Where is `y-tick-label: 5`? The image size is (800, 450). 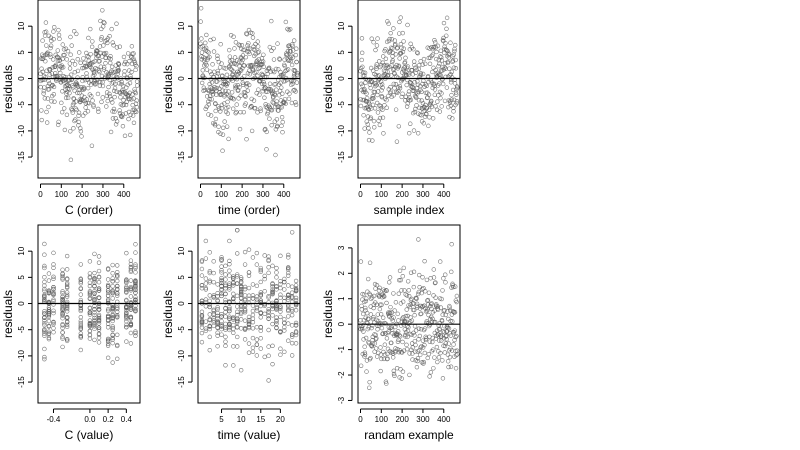
y-tick-label: 5 is located at coordinates (181, 277).